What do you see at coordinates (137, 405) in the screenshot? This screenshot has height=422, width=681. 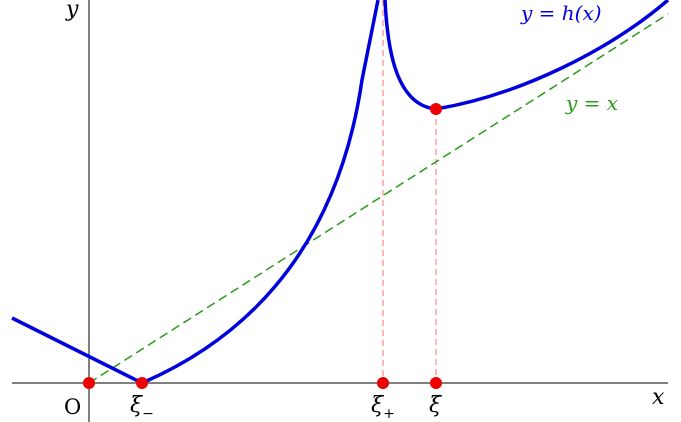 I see `xi-minus-base: ξ` at bounding box center [137, 405].